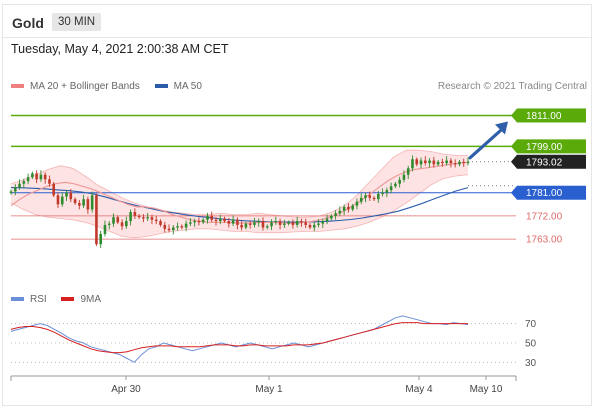  I want to click on rsi-legend: RSI 9MA, so click(62, 299).